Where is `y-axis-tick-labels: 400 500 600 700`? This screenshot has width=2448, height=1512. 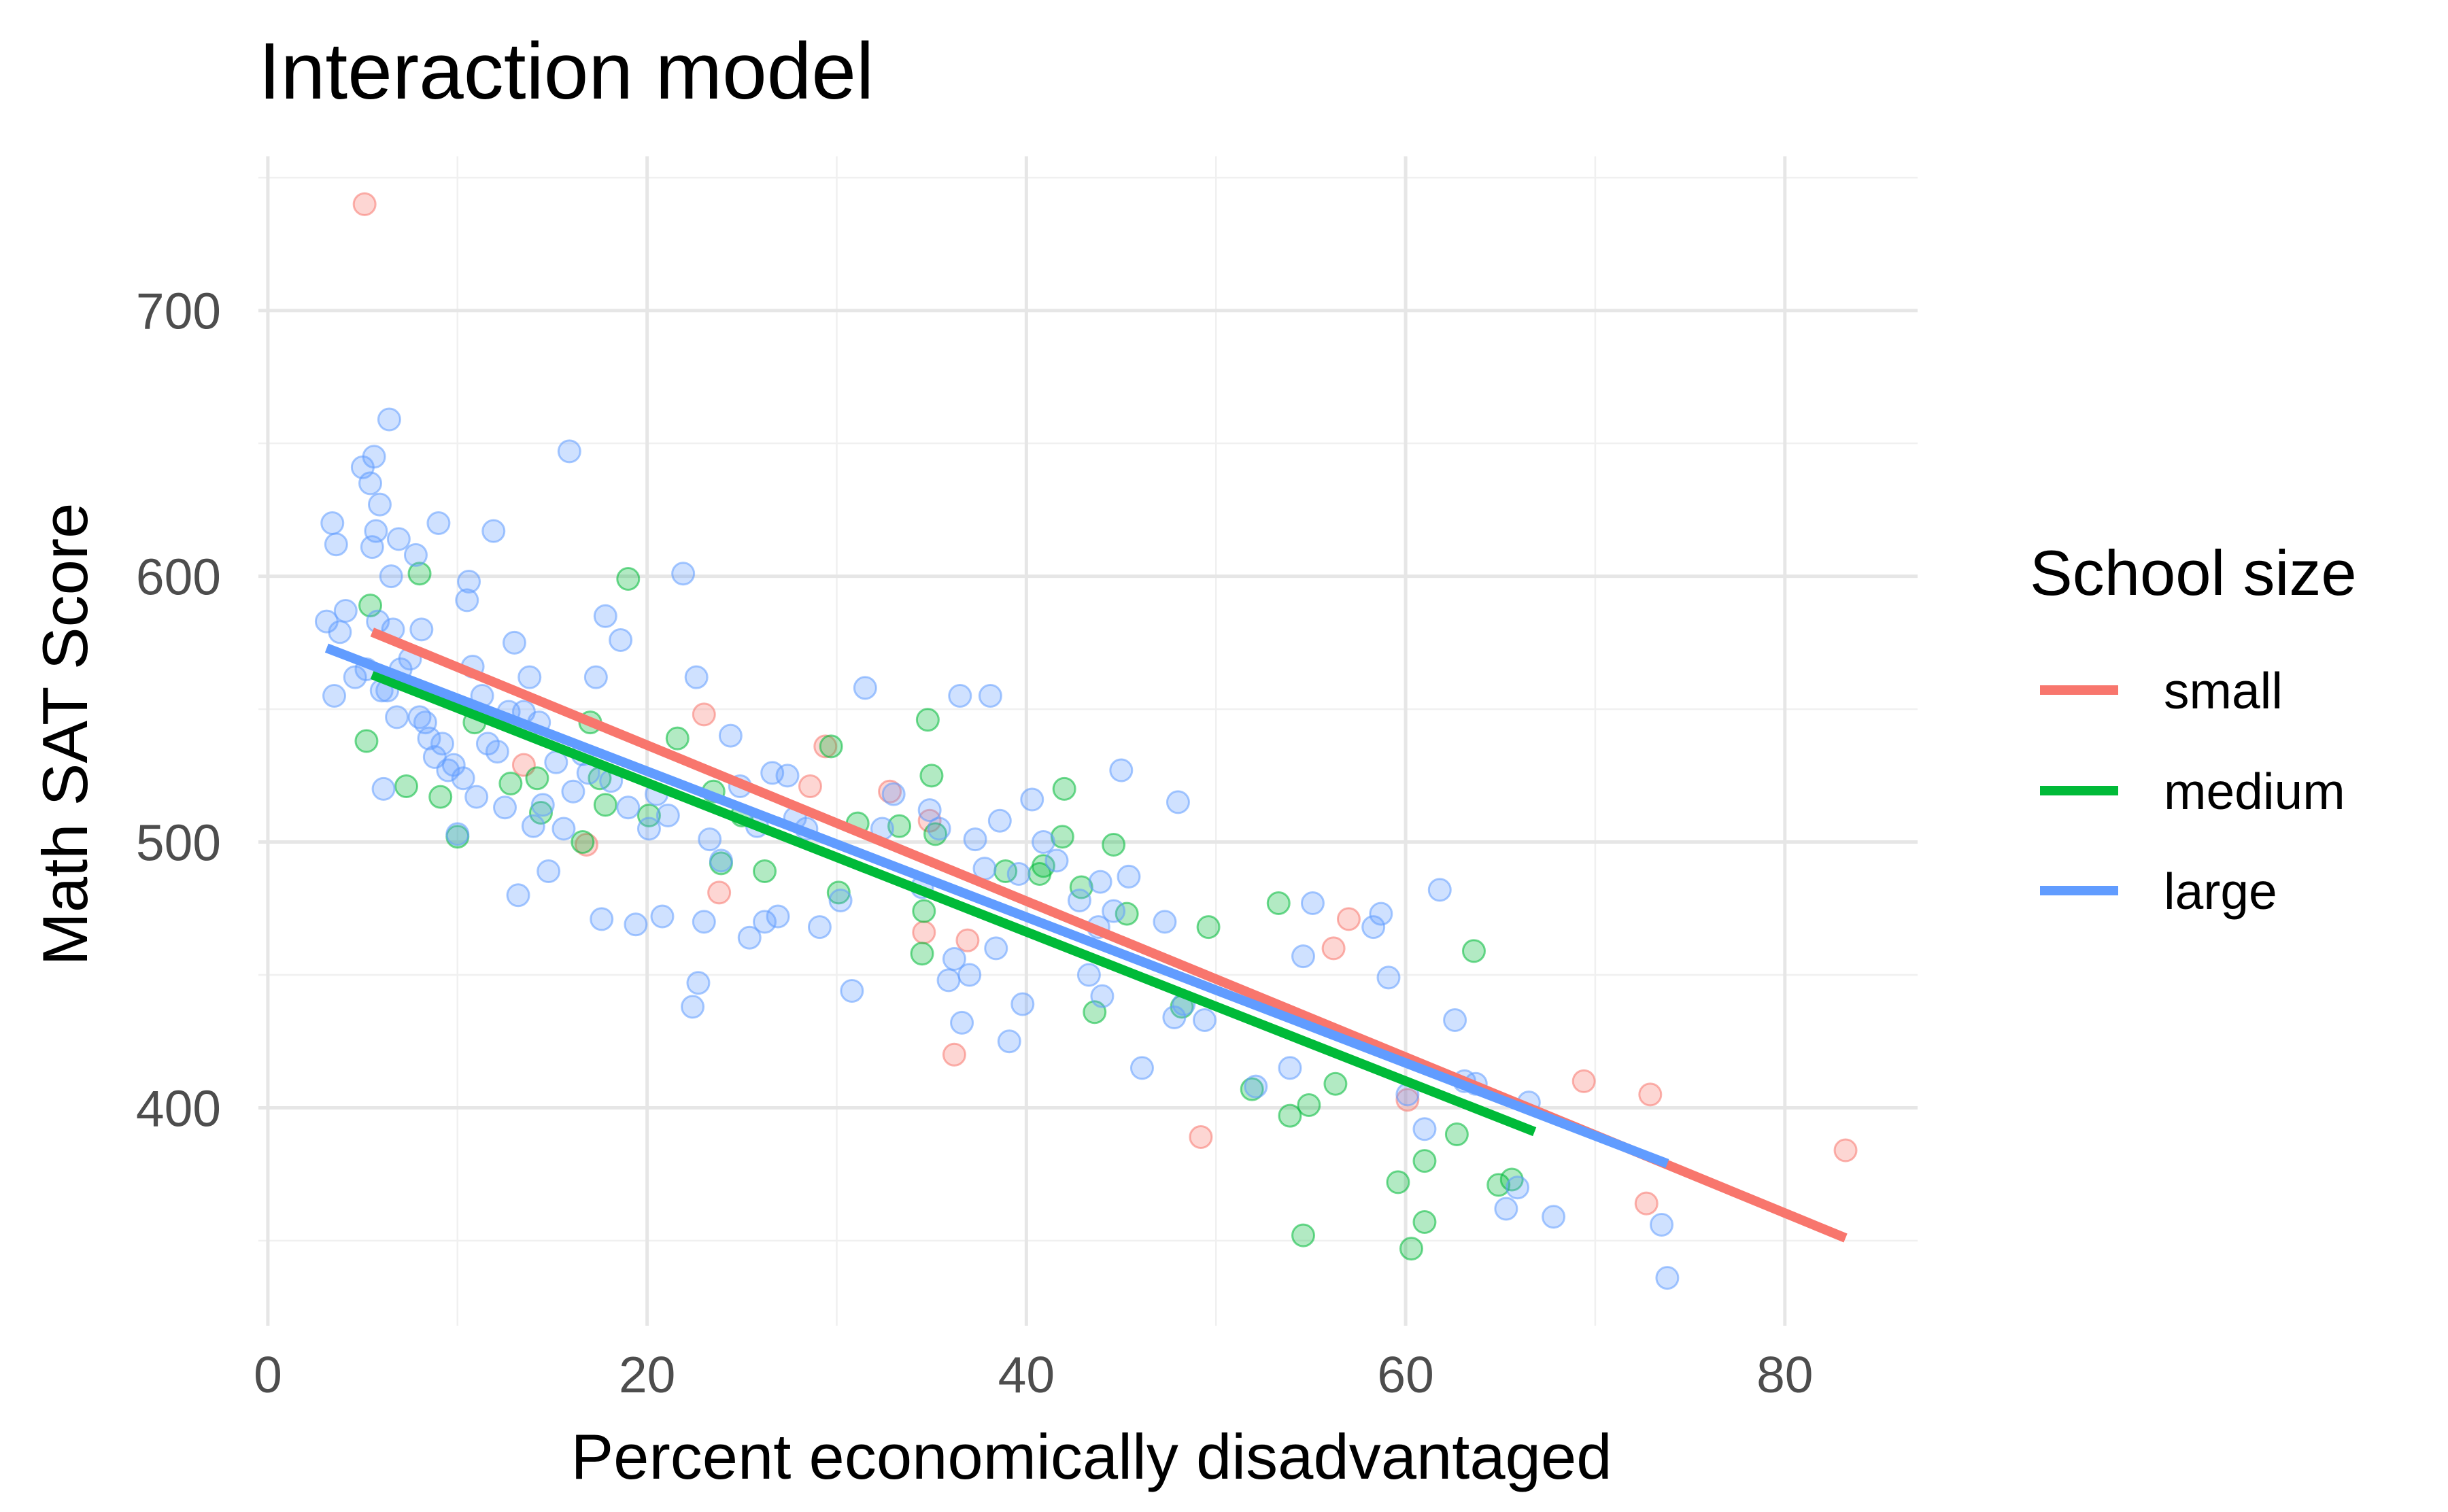
y-axis-tick-labels: 400 500 600 700 is located at coordinates (178, 710).